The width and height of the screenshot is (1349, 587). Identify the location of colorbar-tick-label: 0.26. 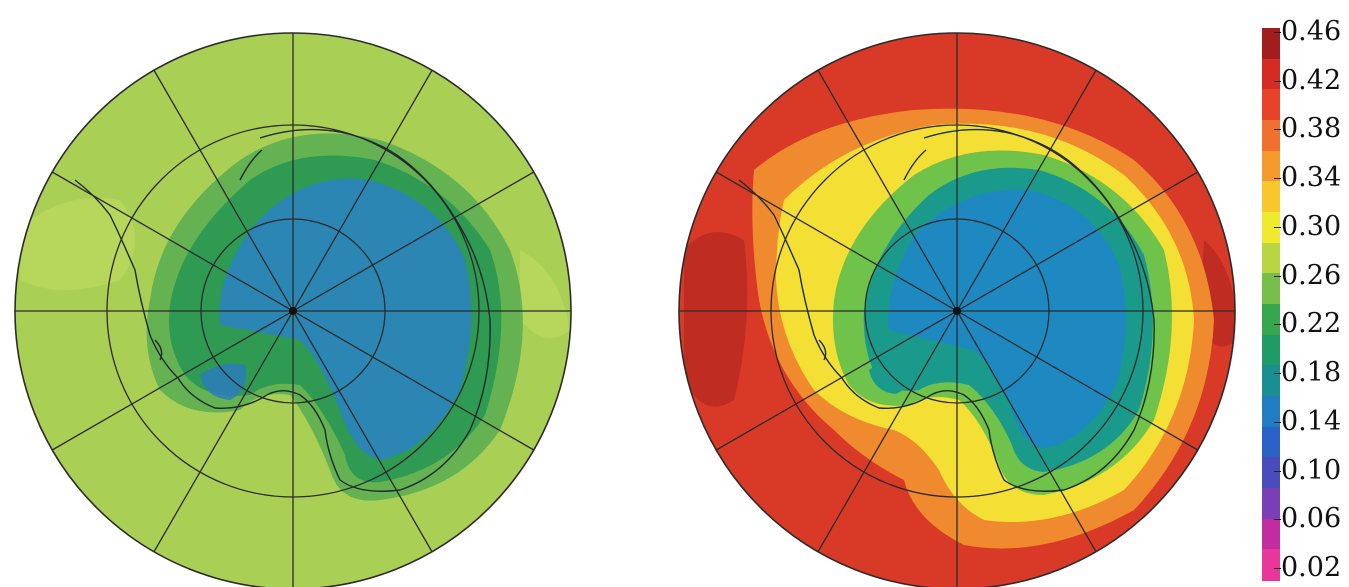
(1311, 275).